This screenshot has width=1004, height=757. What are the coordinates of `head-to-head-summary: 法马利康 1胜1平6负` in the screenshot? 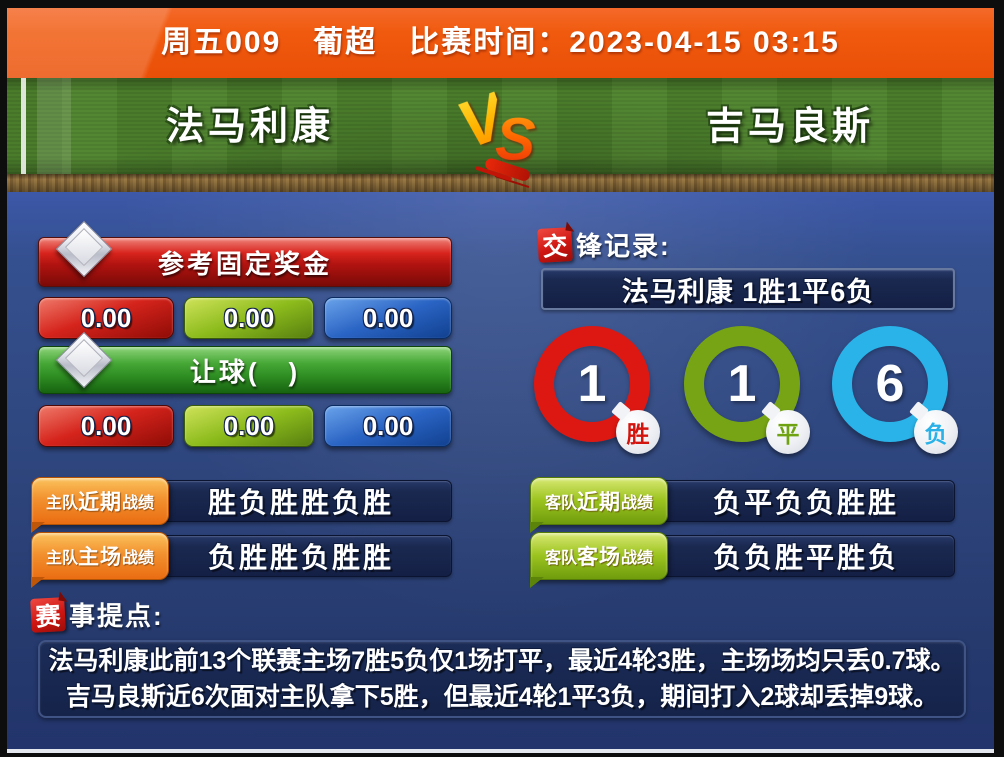 It's located at (748, 289).